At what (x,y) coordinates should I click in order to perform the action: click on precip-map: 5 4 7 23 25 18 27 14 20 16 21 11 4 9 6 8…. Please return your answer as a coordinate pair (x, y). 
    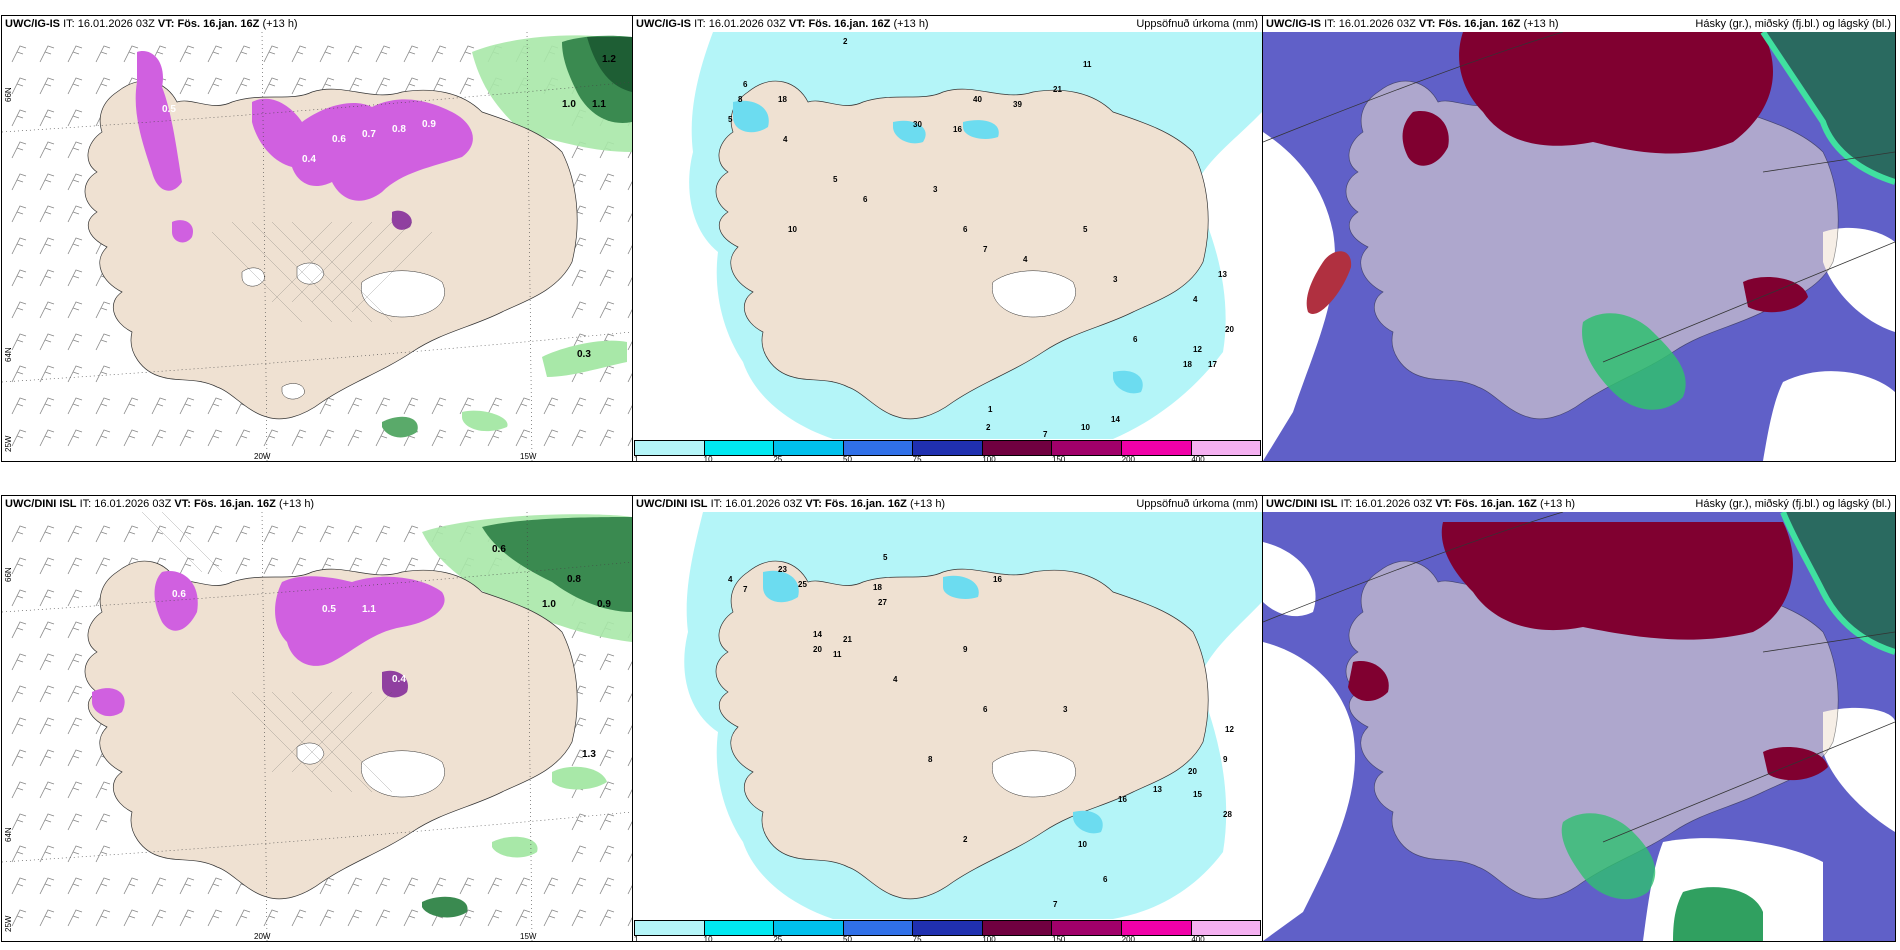
    Looking at the image, I should click on (947, 715).